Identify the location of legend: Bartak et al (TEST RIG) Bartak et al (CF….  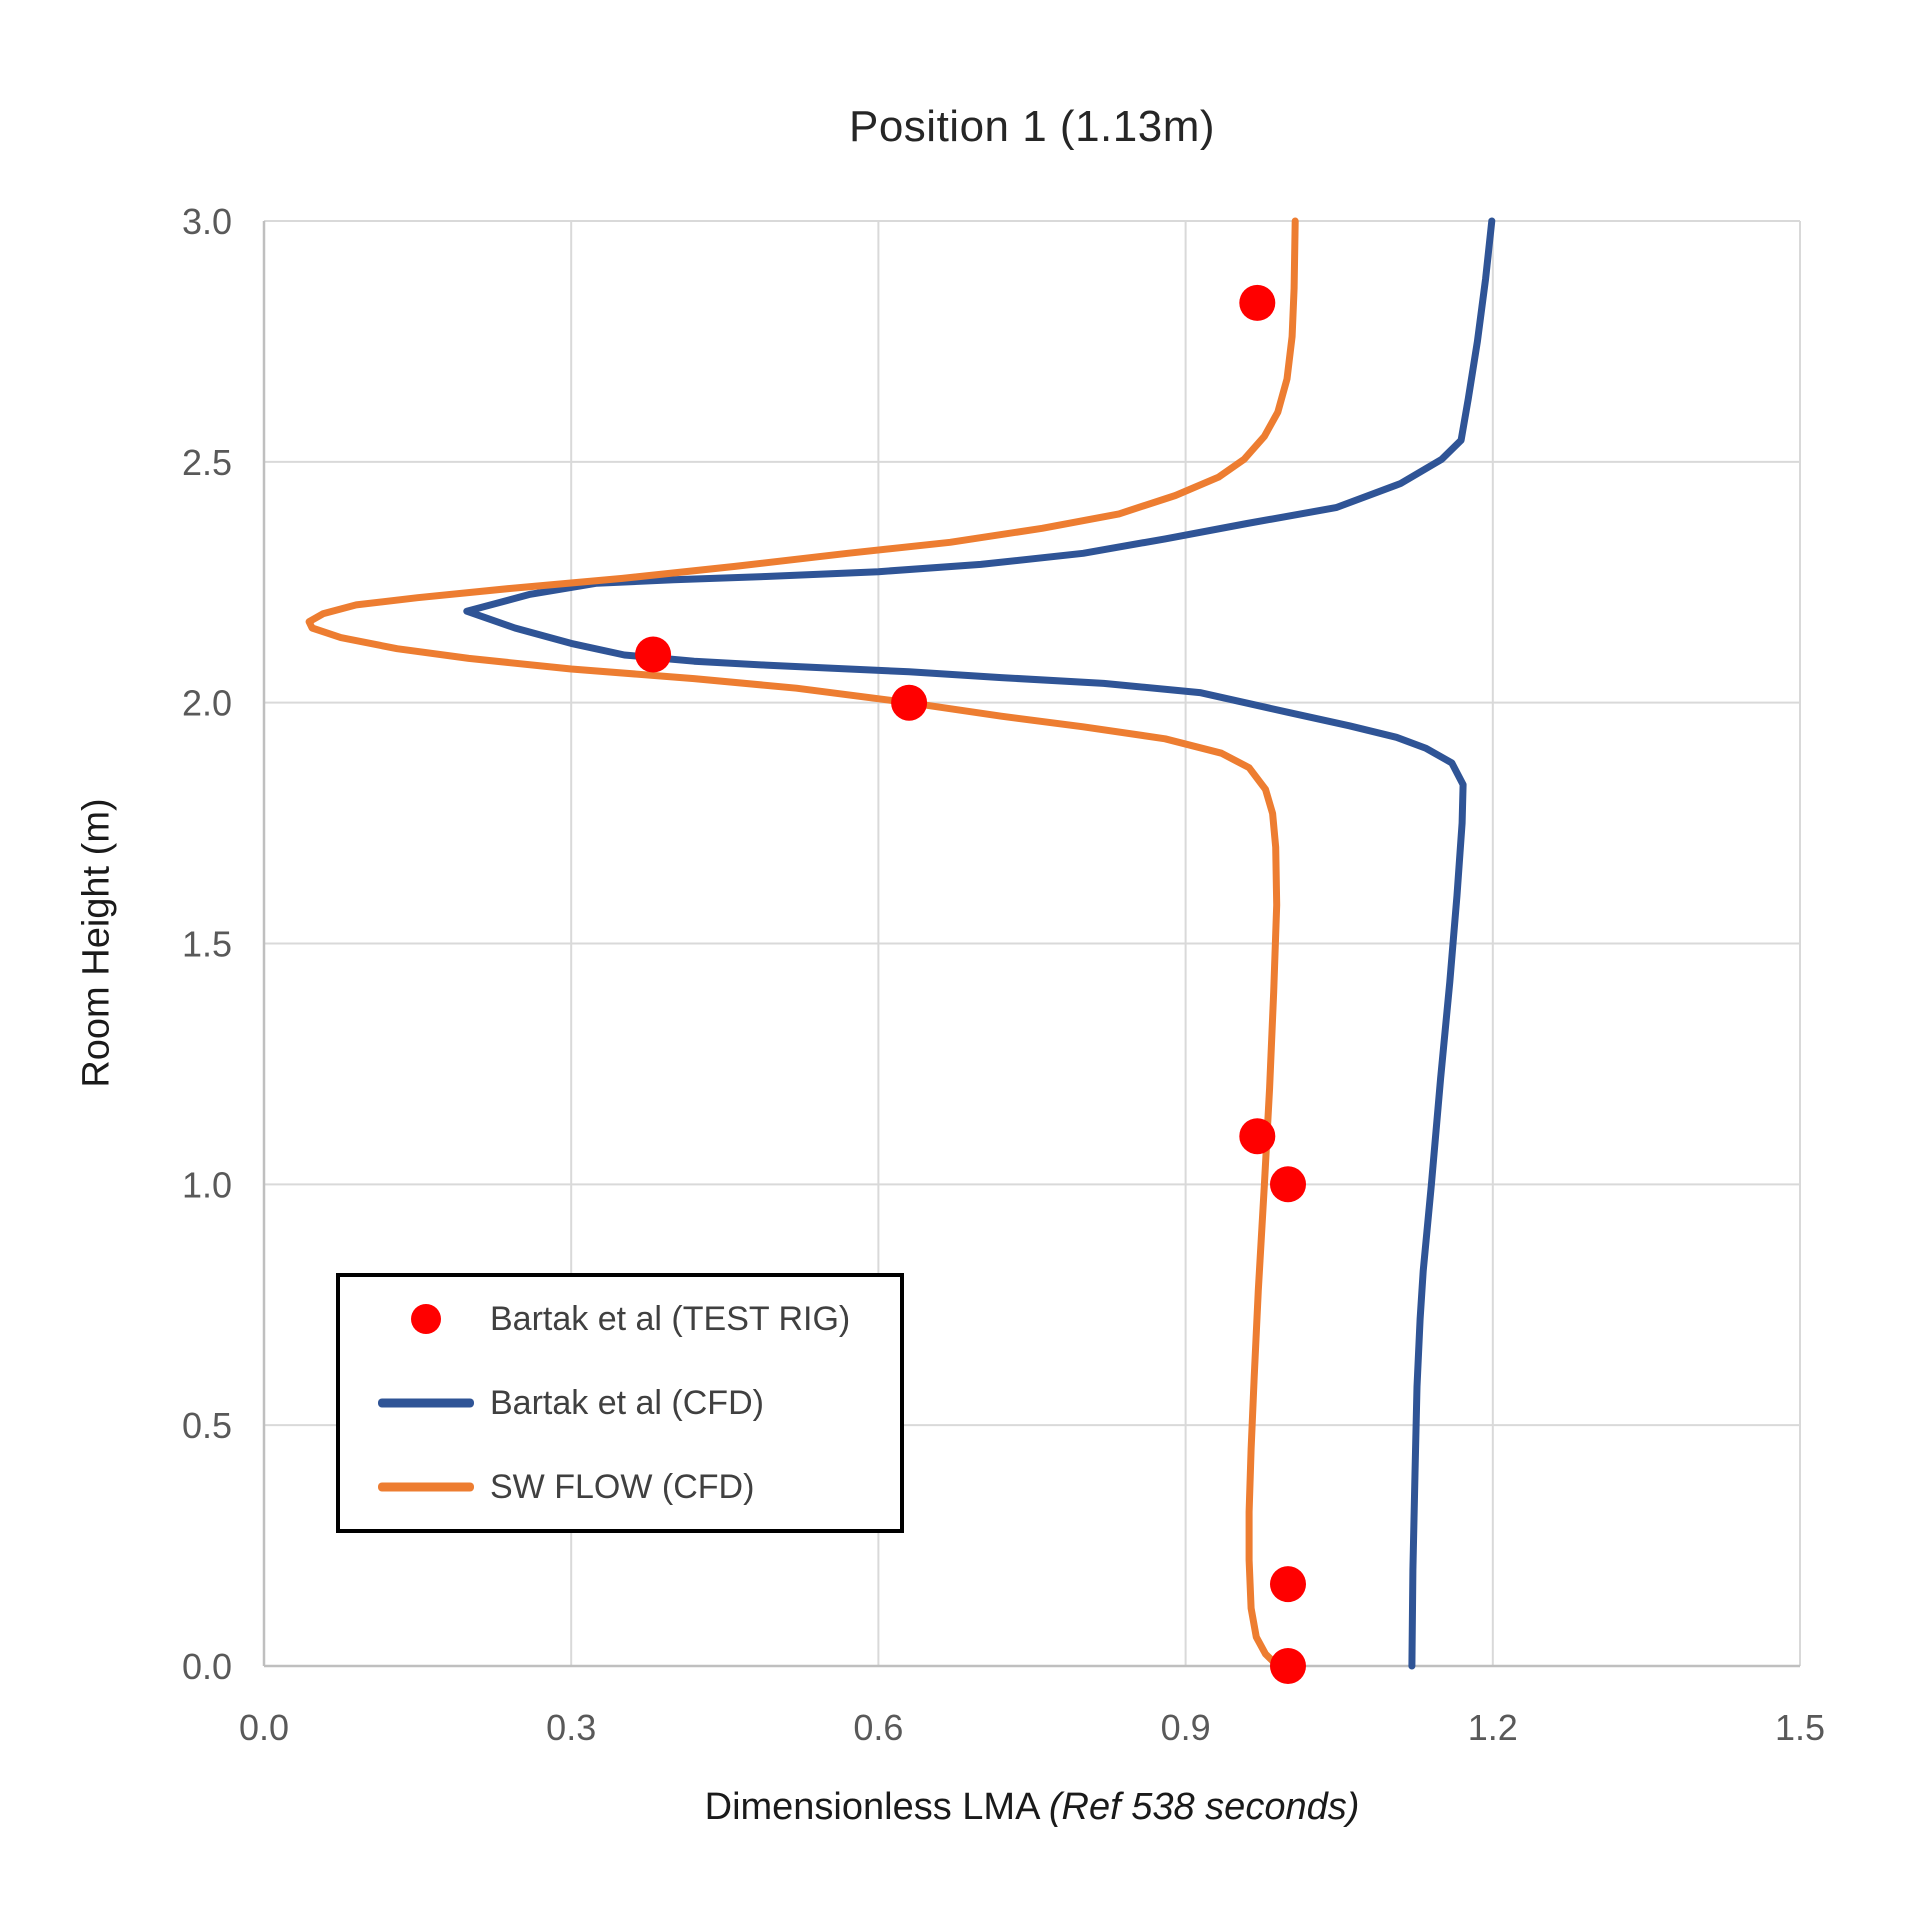
(620, 1403).